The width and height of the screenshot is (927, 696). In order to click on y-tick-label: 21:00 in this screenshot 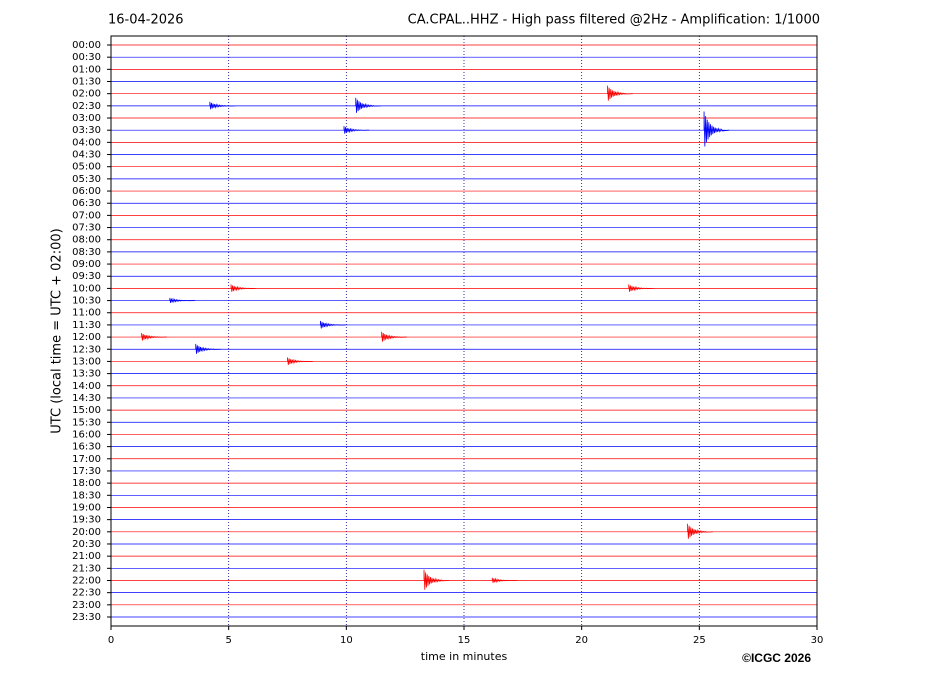, I will do `click(86, 556)`.